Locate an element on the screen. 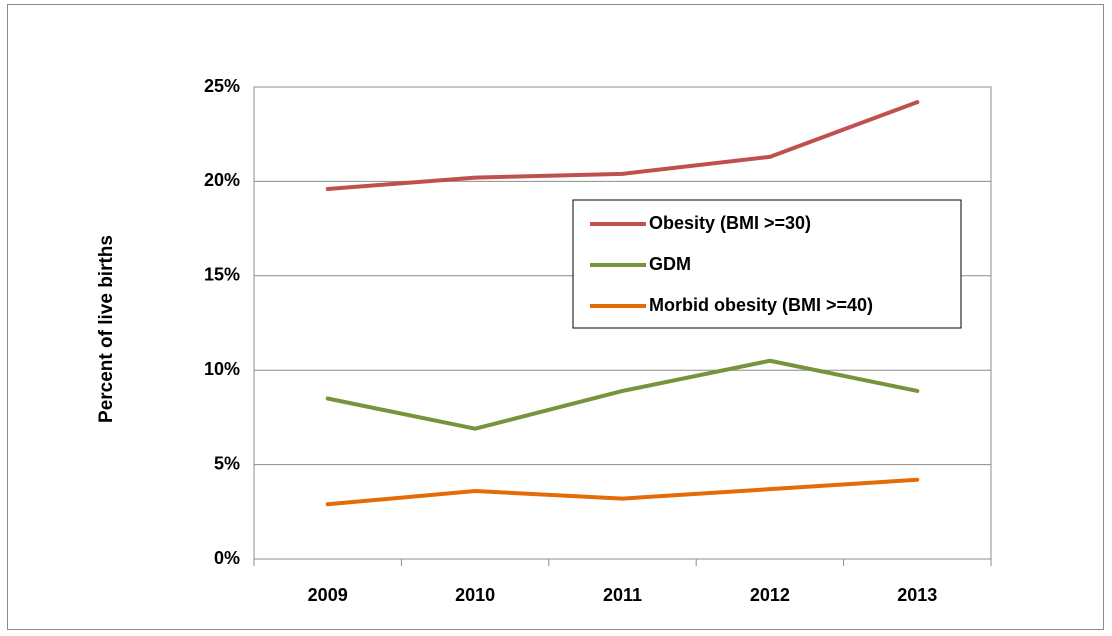  x-tick-label: 2011 is located at coordinates (622, 595).